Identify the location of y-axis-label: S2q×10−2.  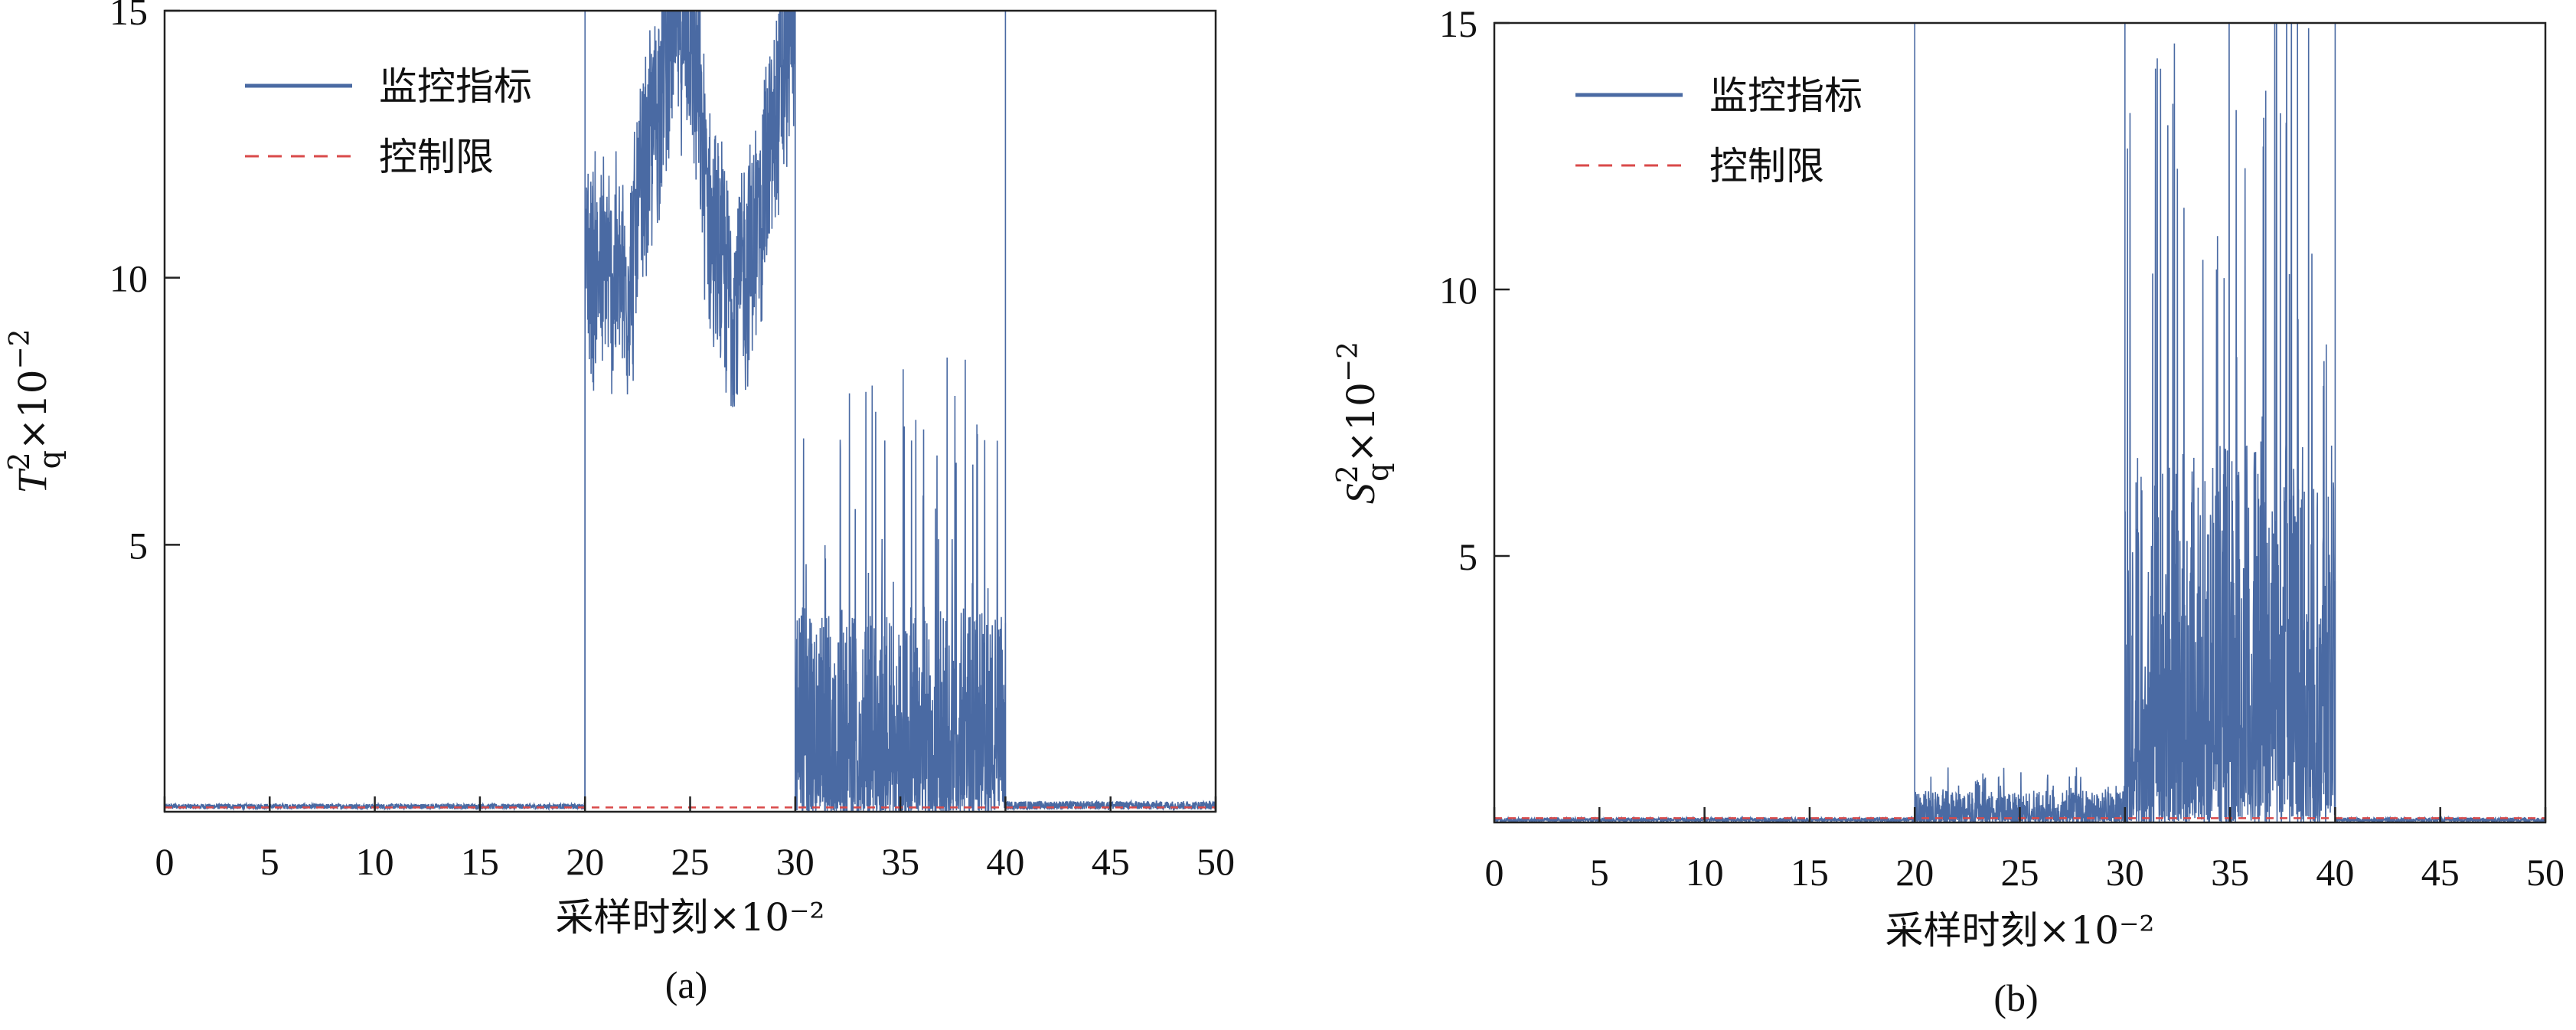
(1362, 423).